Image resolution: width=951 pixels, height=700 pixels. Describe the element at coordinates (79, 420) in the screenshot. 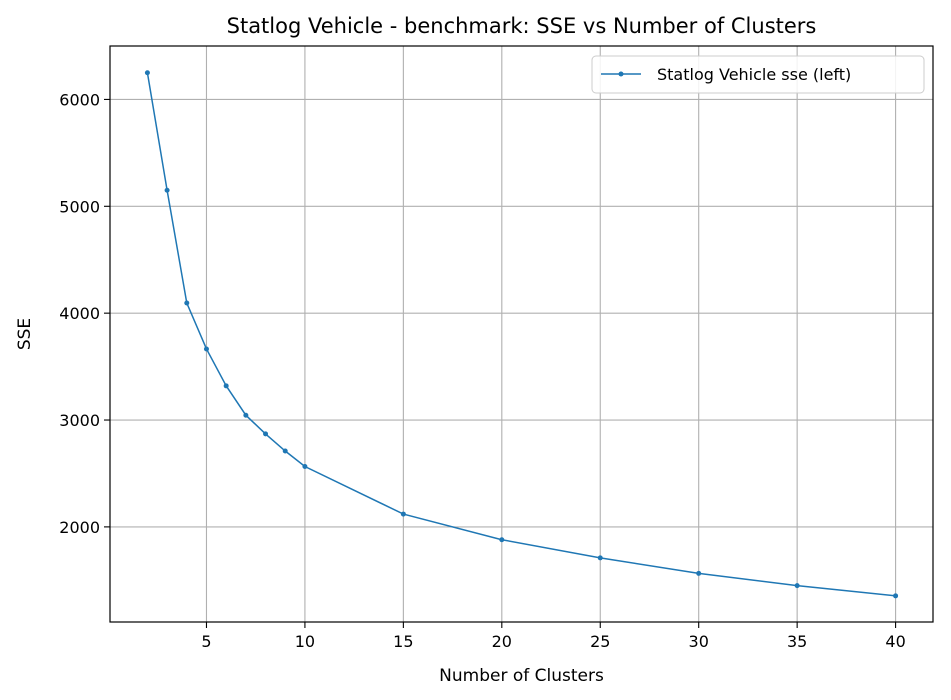

I see `y-tick-label: 3000` at that location.